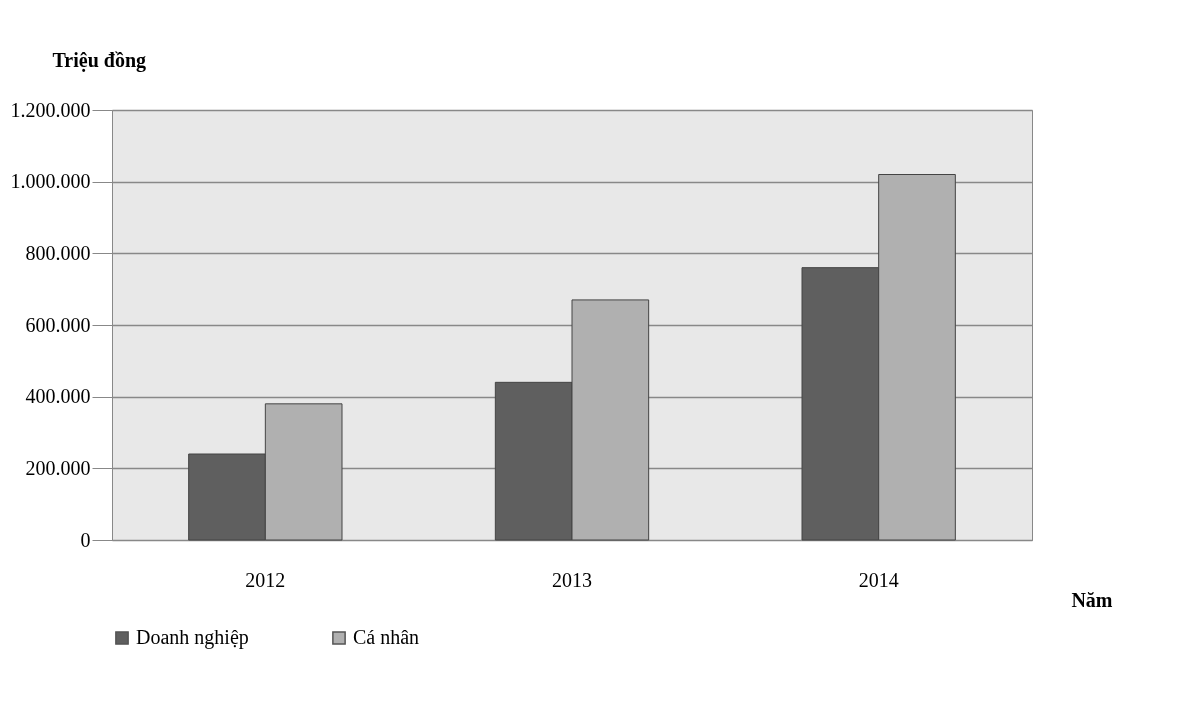 The height and width of the screenshot is (705, 1177). I want to click on y-tick-label: 800.000, so click(58, 252).